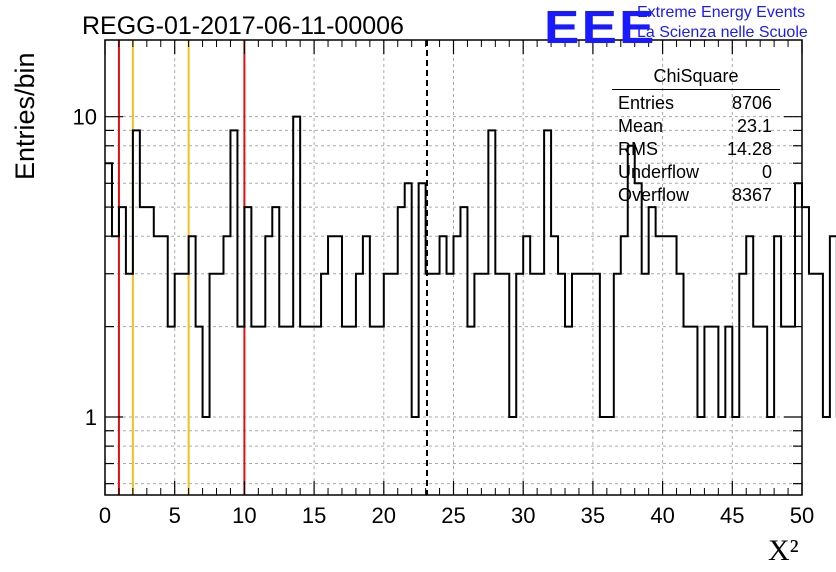 This screenshot has height=572, width=836. What do you see at coordinates (696, 78) in the screenshot?
I see `stats-name: ChiSquare` at bounding box center [696, 78].